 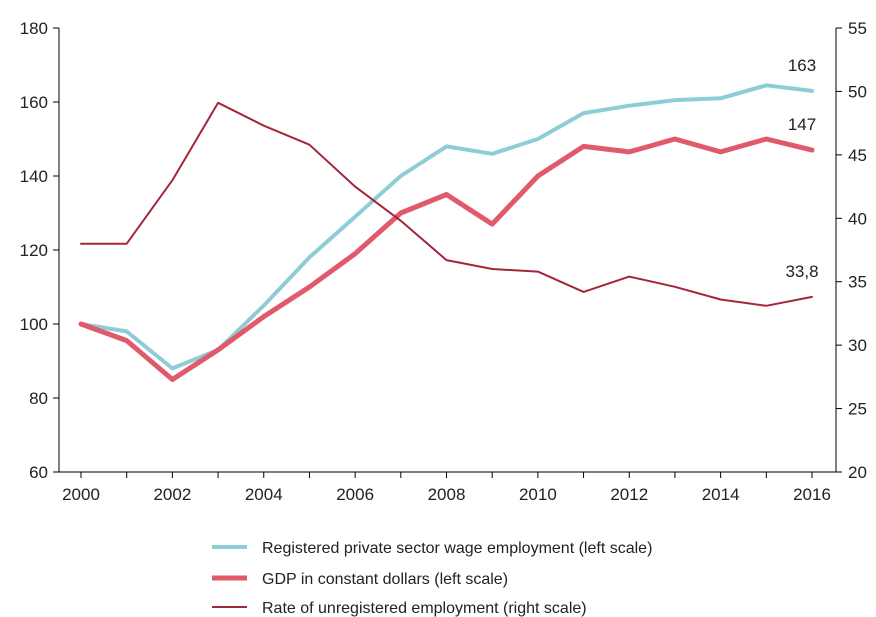 I want to click on right-axis-tick-label: 35, so click(x=857, y=282).